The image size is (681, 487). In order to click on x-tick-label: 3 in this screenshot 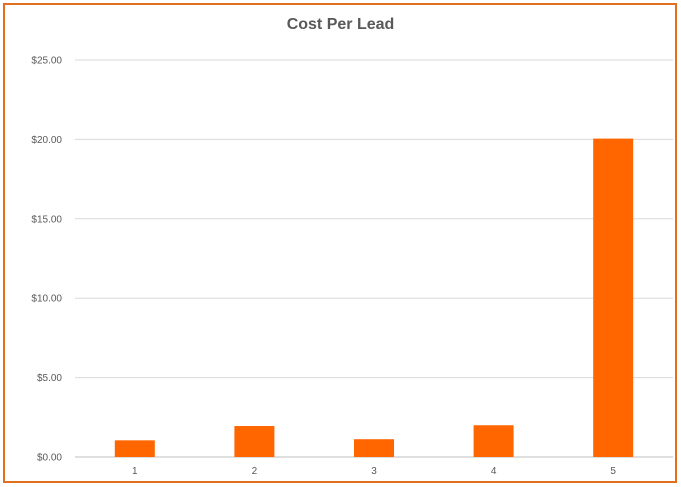, I will do `click(374, 471)`.